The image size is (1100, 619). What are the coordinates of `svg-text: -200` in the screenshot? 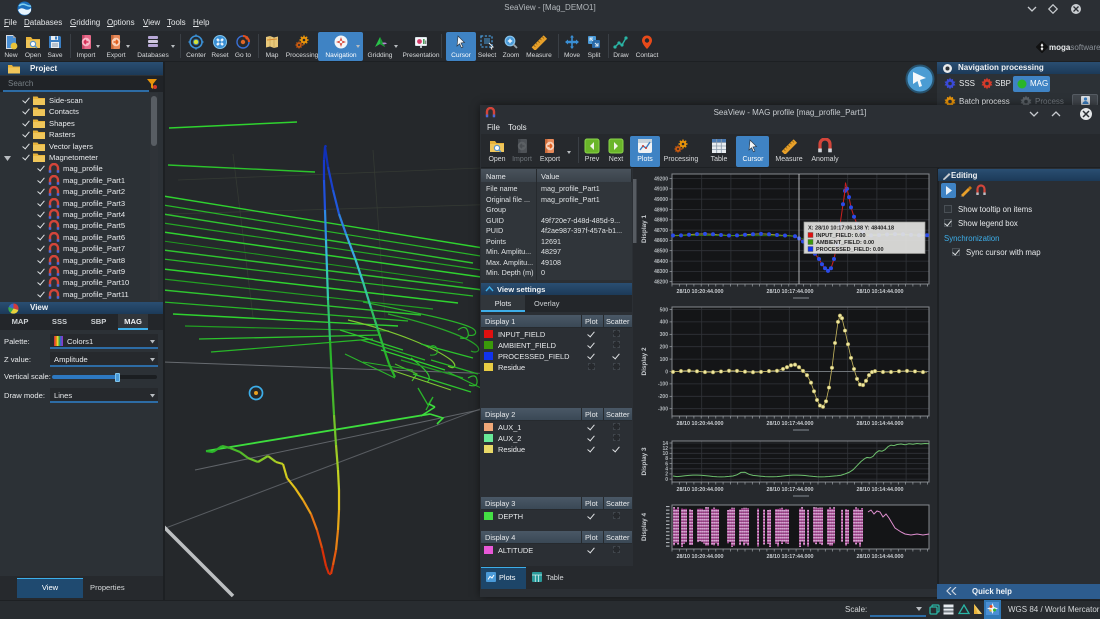 It's located at (663, 397).